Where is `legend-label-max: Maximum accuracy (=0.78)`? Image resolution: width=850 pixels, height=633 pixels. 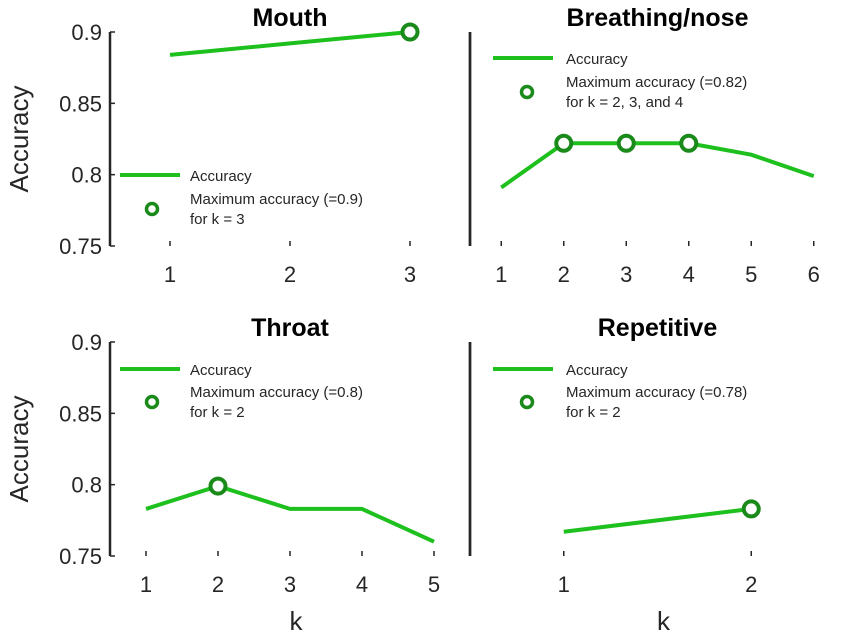 legend-label-max: Maximum accuracy (=0.78) is located at coordinates (656, 392).